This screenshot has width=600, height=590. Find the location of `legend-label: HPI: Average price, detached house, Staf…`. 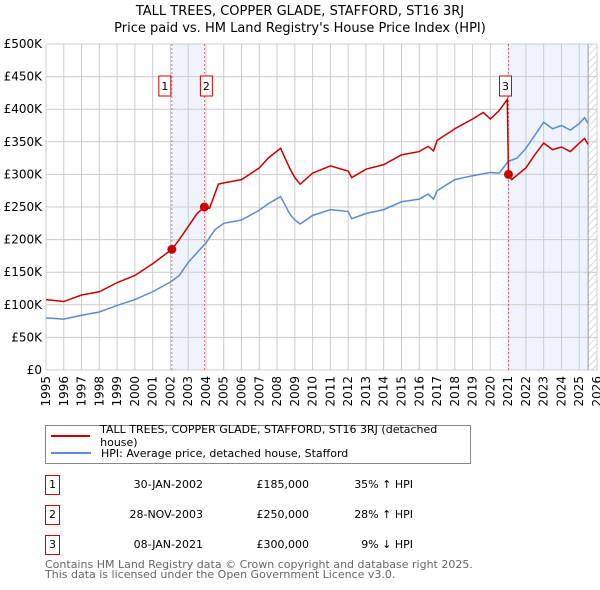

legend-label: HPI: Average price, detached house, Staf… is located at coordinates (225, 453).